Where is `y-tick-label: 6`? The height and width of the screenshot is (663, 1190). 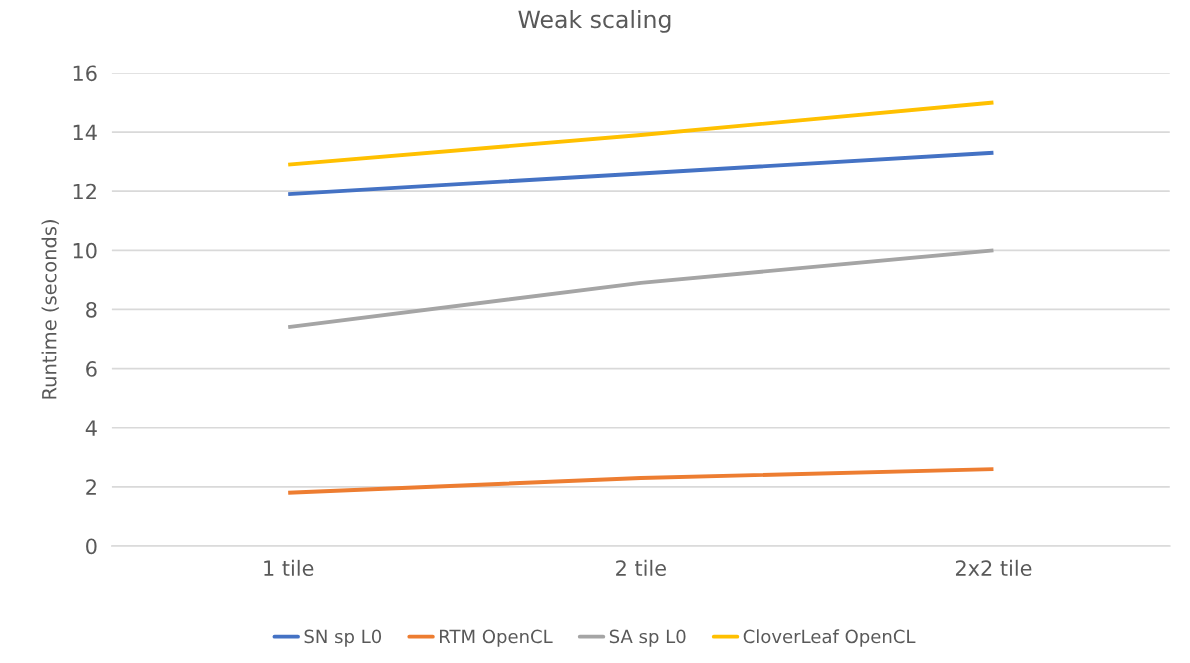 y-tick-label: 6 is located at coordinates (91, 369).